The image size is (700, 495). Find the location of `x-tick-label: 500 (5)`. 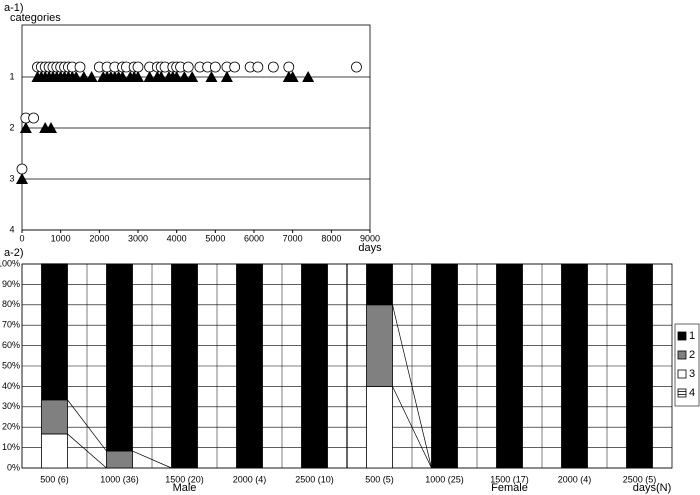

x-tick-label: 500 (5) is located at coordinates (379, 479).